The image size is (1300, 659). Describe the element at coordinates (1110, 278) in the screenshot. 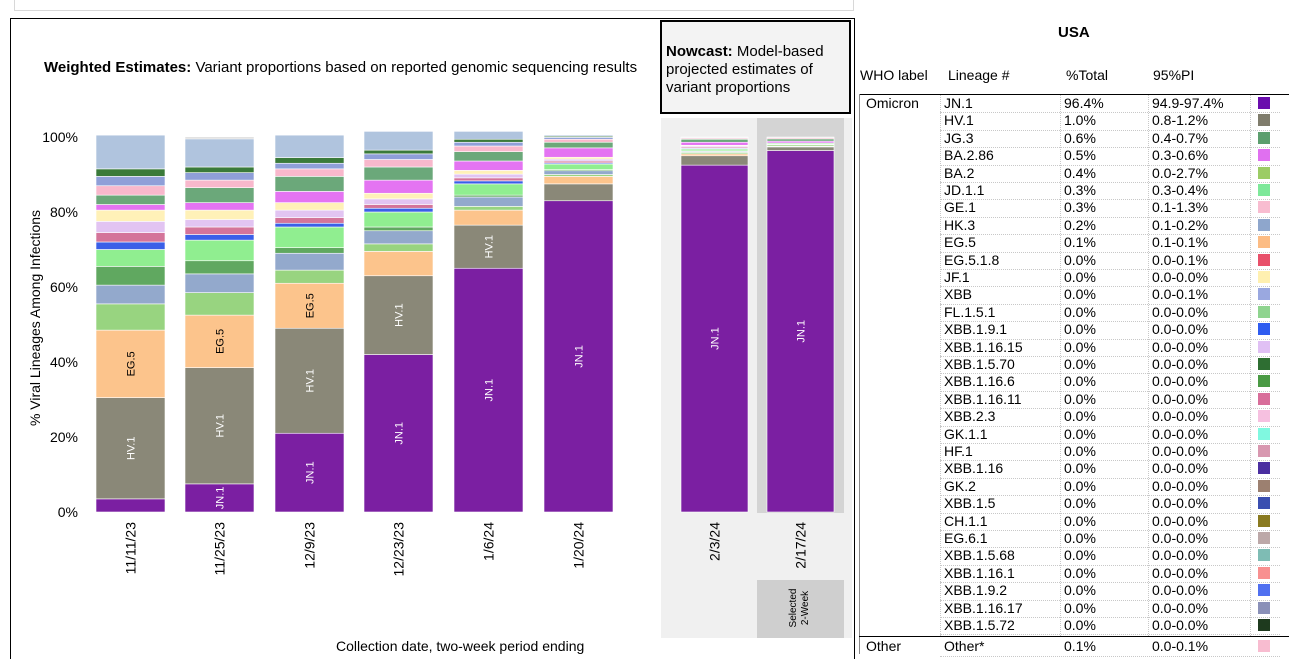

I see `table-row: JF.1 0.0% 0.0-0.0%` at that location.